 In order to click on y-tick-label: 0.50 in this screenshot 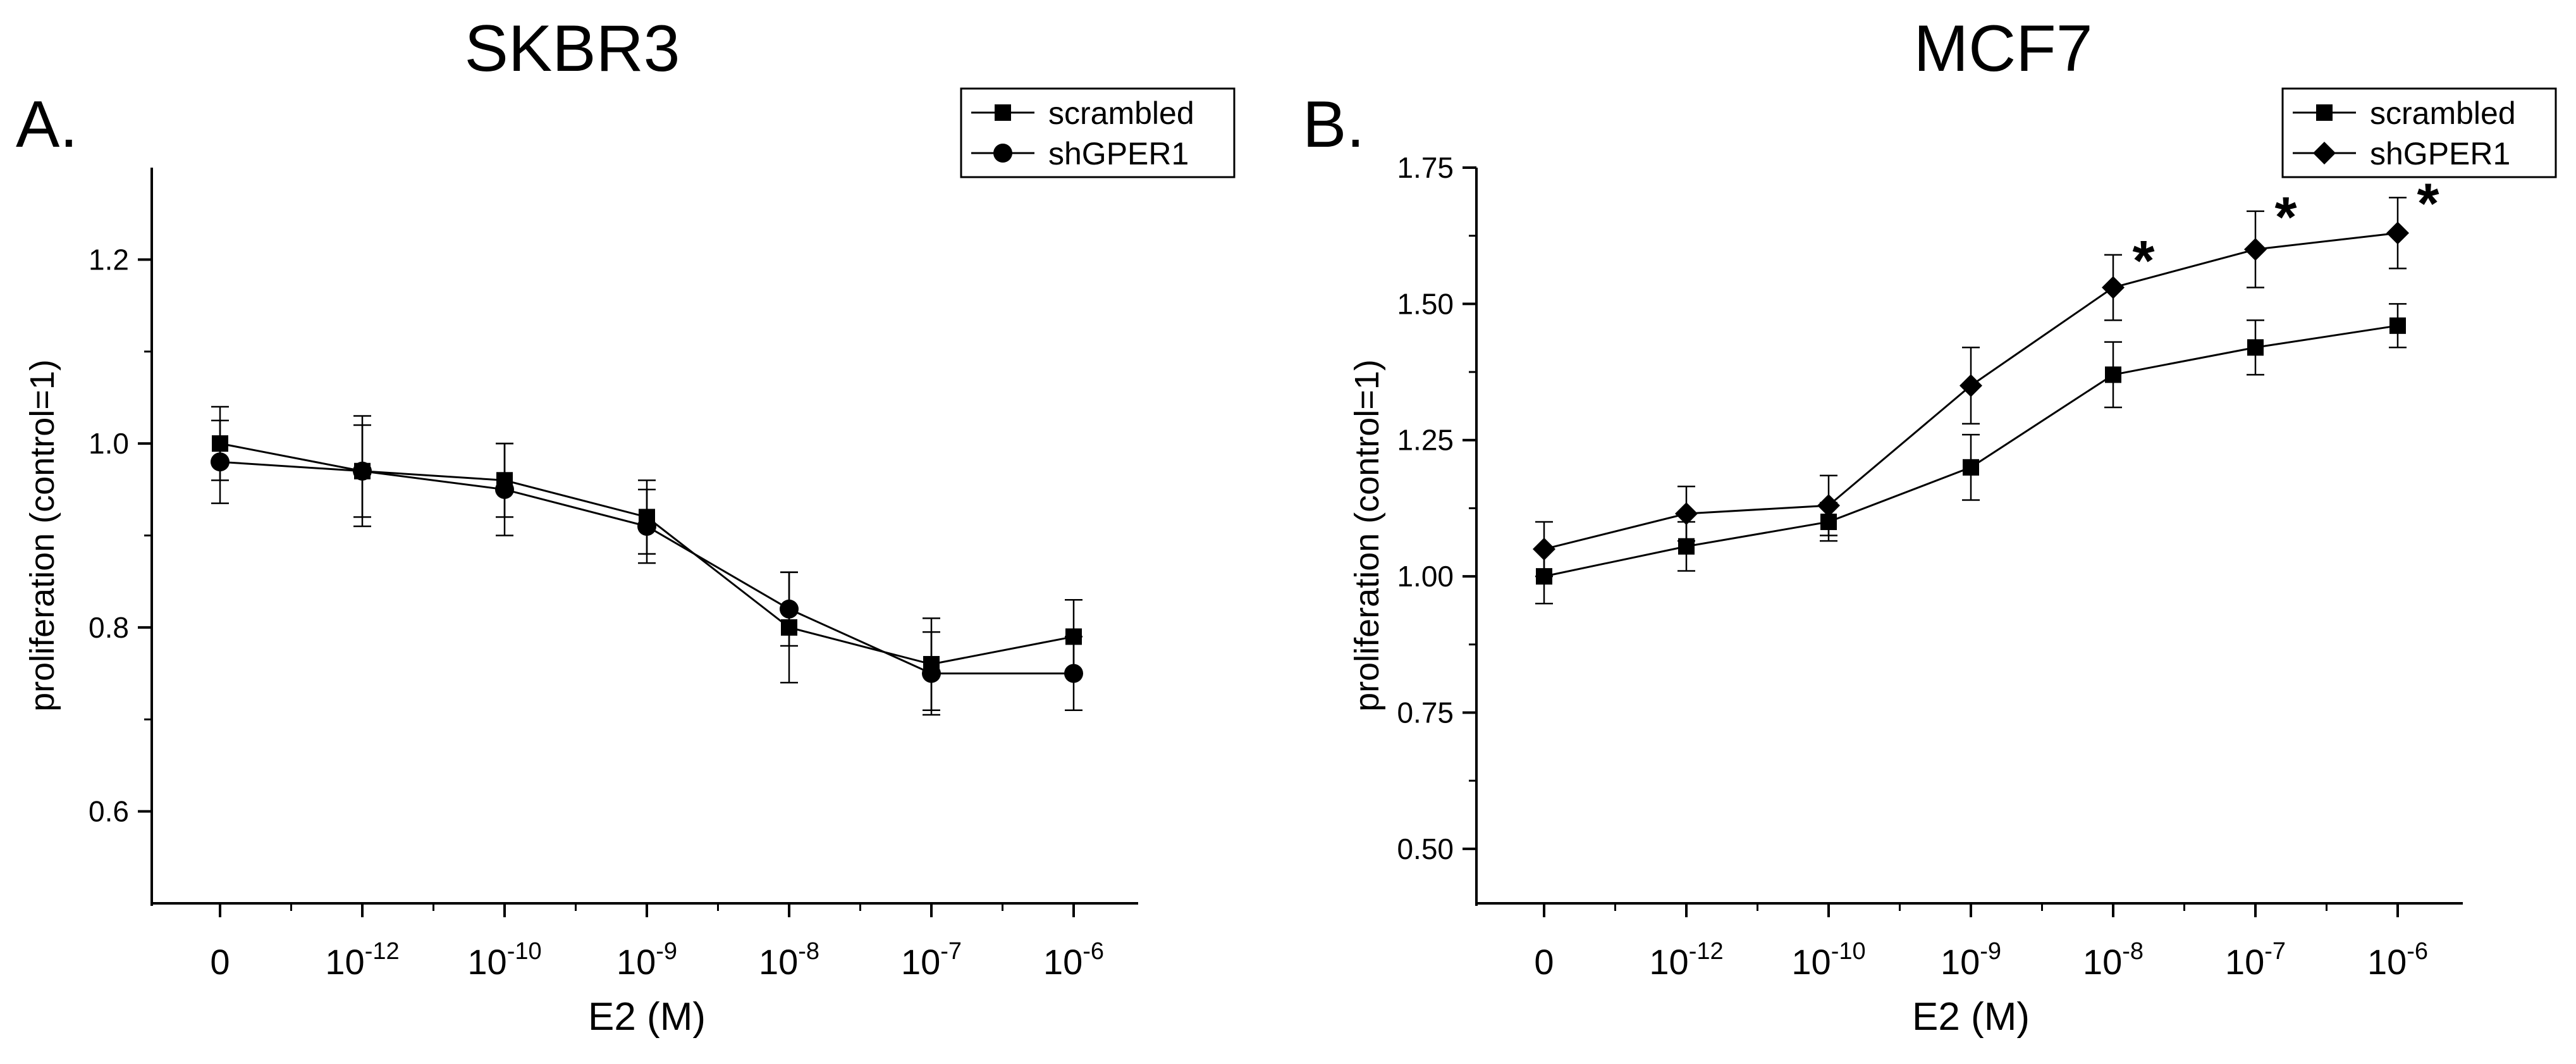, I will do `click(1425, 848)`.